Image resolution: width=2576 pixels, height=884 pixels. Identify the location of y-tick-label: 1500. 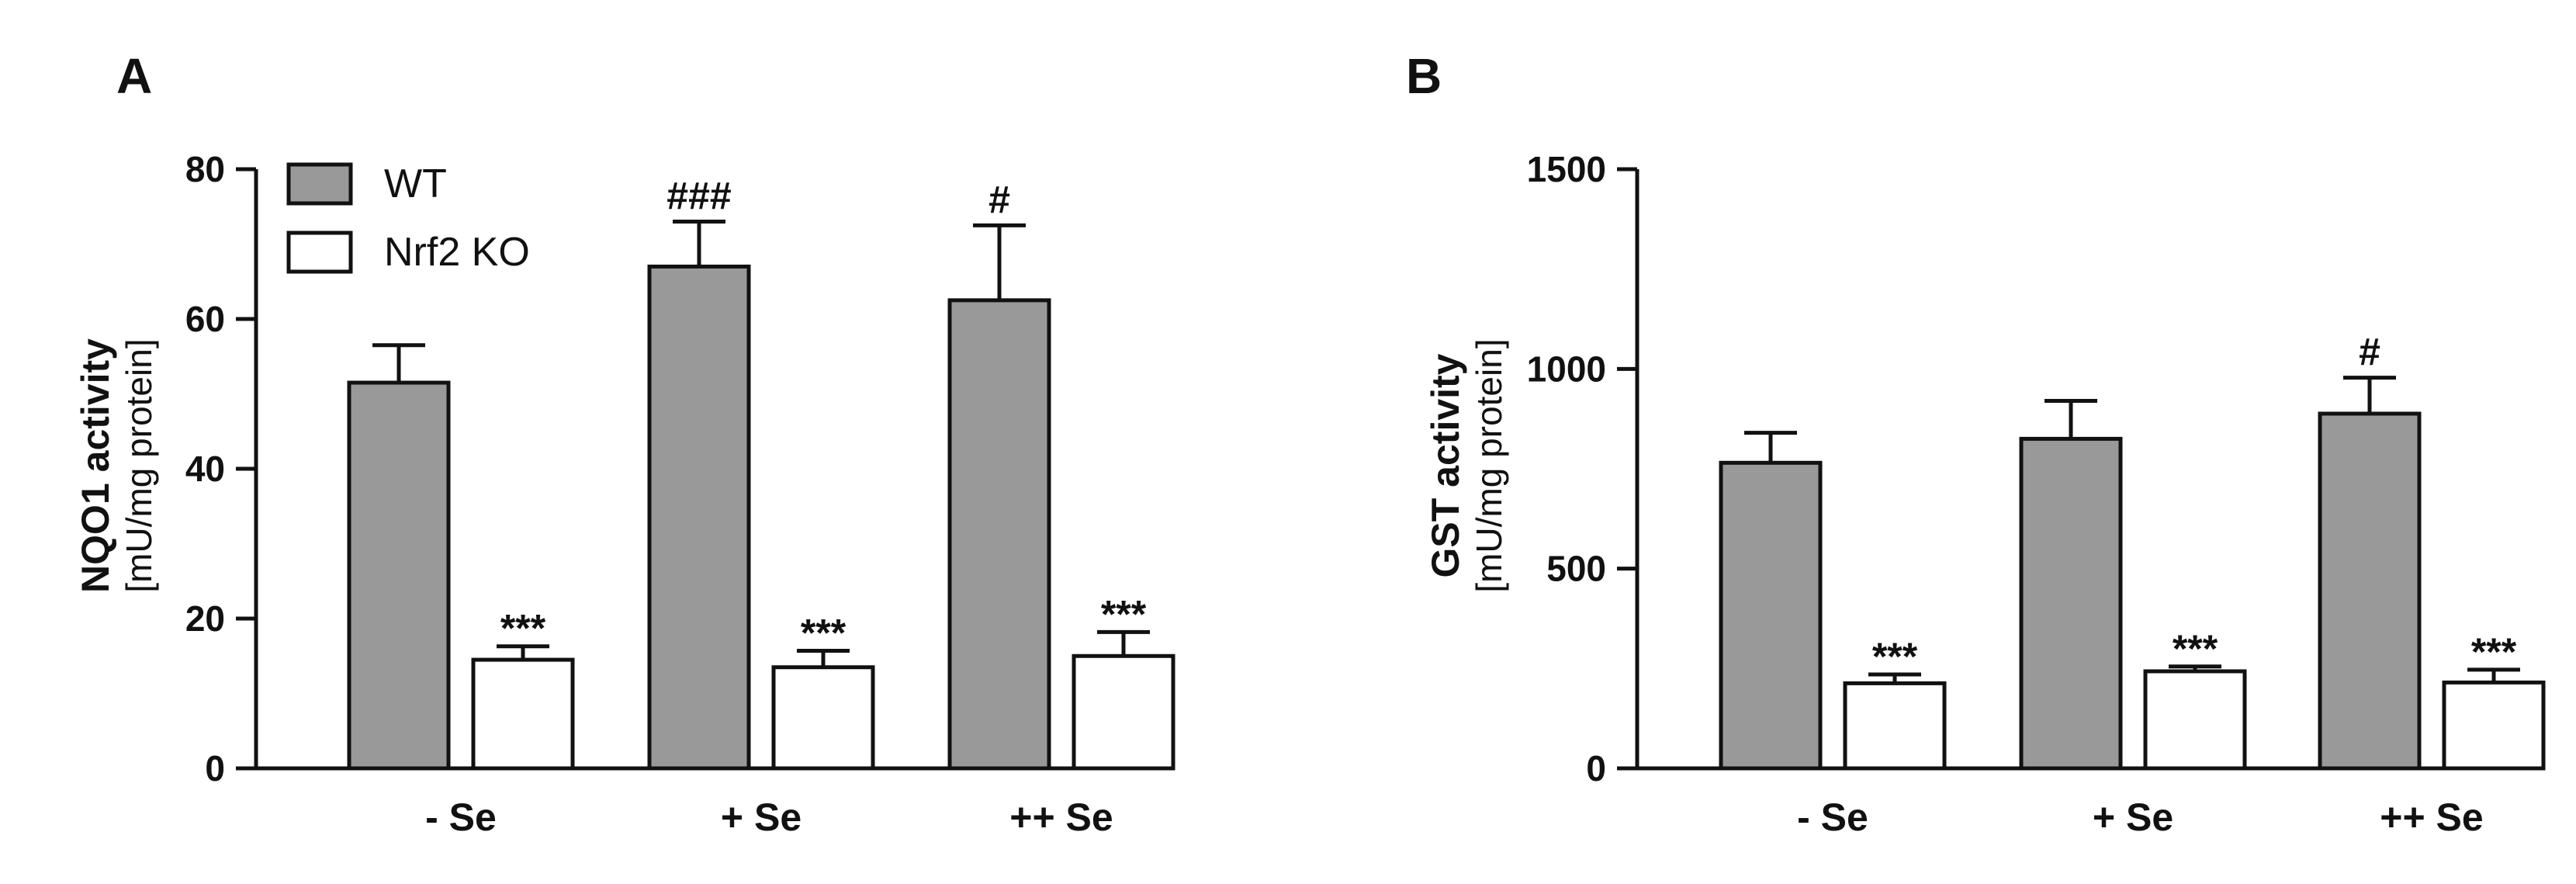
(1566, 169).